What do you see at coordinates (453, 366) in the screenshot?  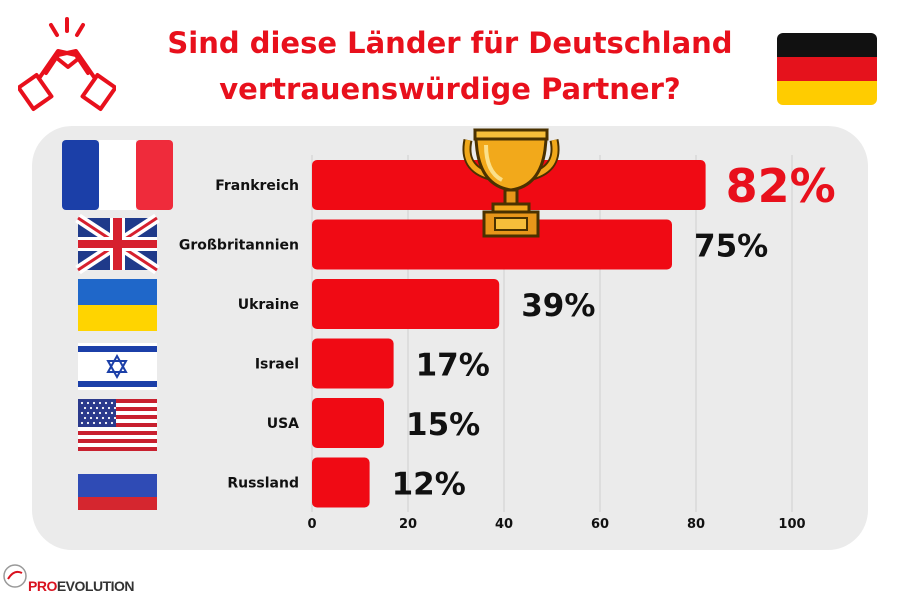 I see `value-label: 17%` at bounding box center [453, 366].